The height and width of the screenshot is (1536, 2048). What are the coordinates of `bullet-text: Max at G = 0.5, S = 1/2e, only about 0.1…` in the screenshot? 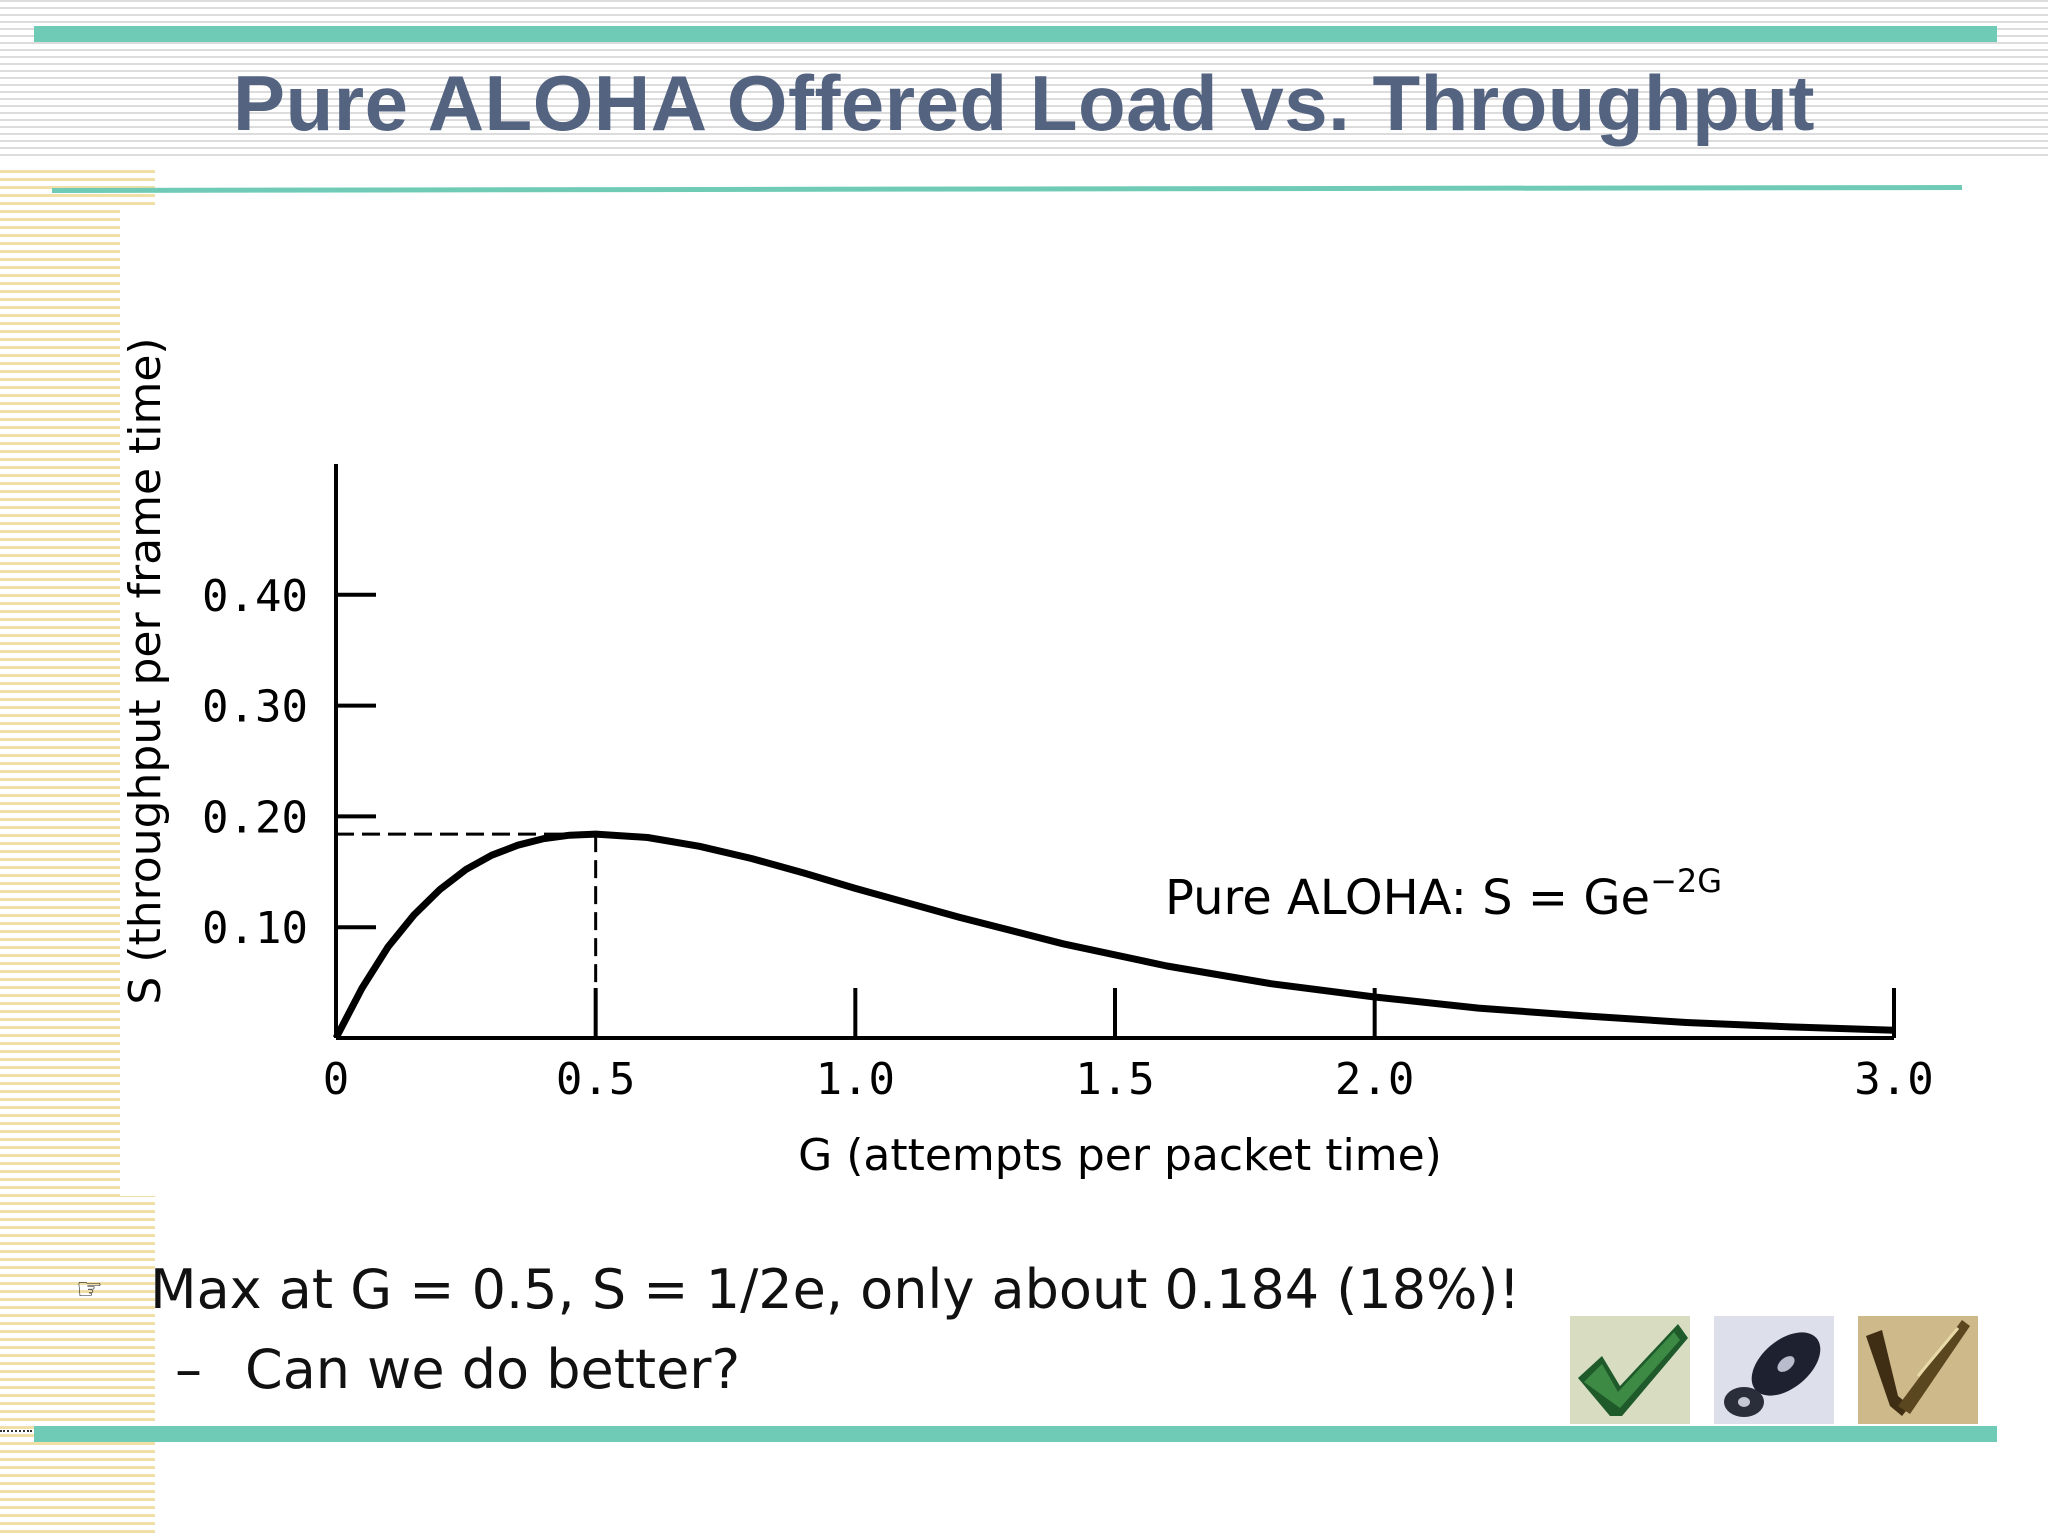 It's located at (835, 1289).